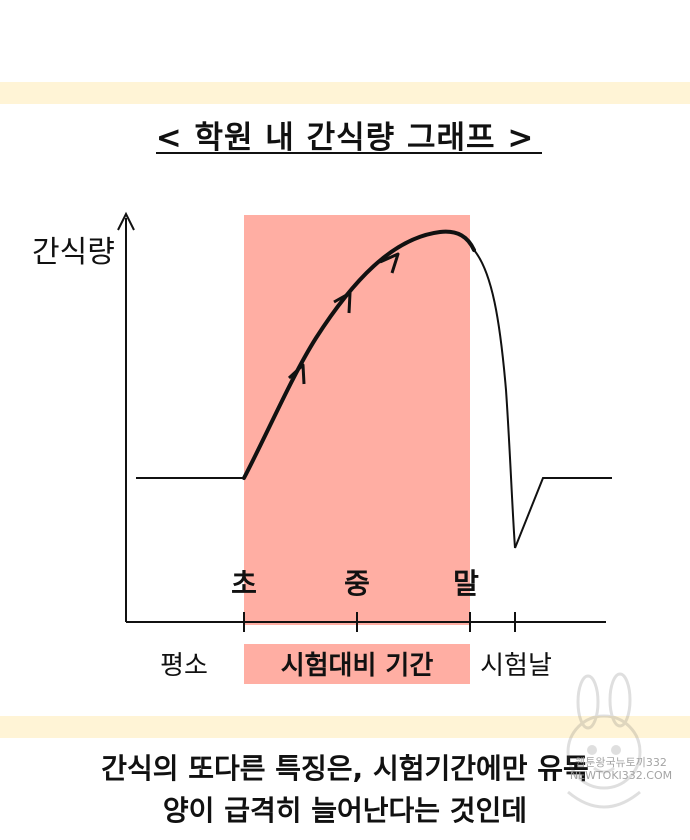 The width and height of the screenshot is (690, 840). What do you see at coordinates (345, 768) in the screenshot?
I see `caption-line-1: 간식의 또다른 특징은, 시험기간에만 유독` at bounding box center [345, 768].